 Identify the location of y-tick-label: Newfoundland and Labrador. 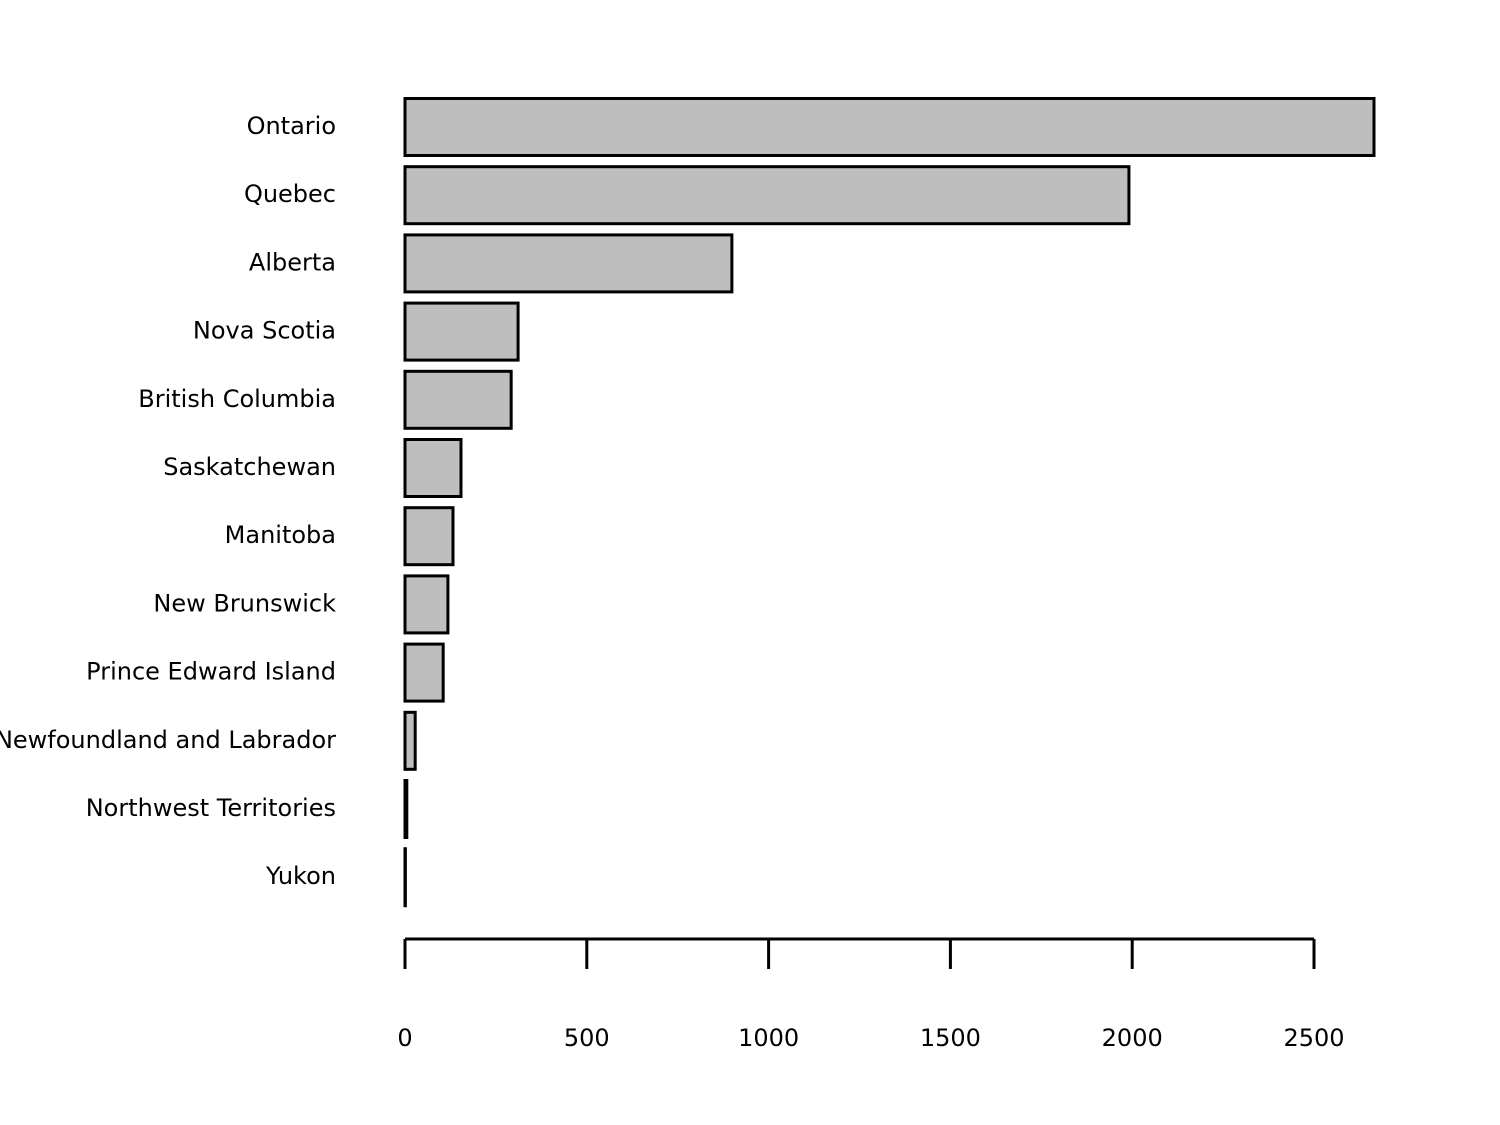
(168, 740).